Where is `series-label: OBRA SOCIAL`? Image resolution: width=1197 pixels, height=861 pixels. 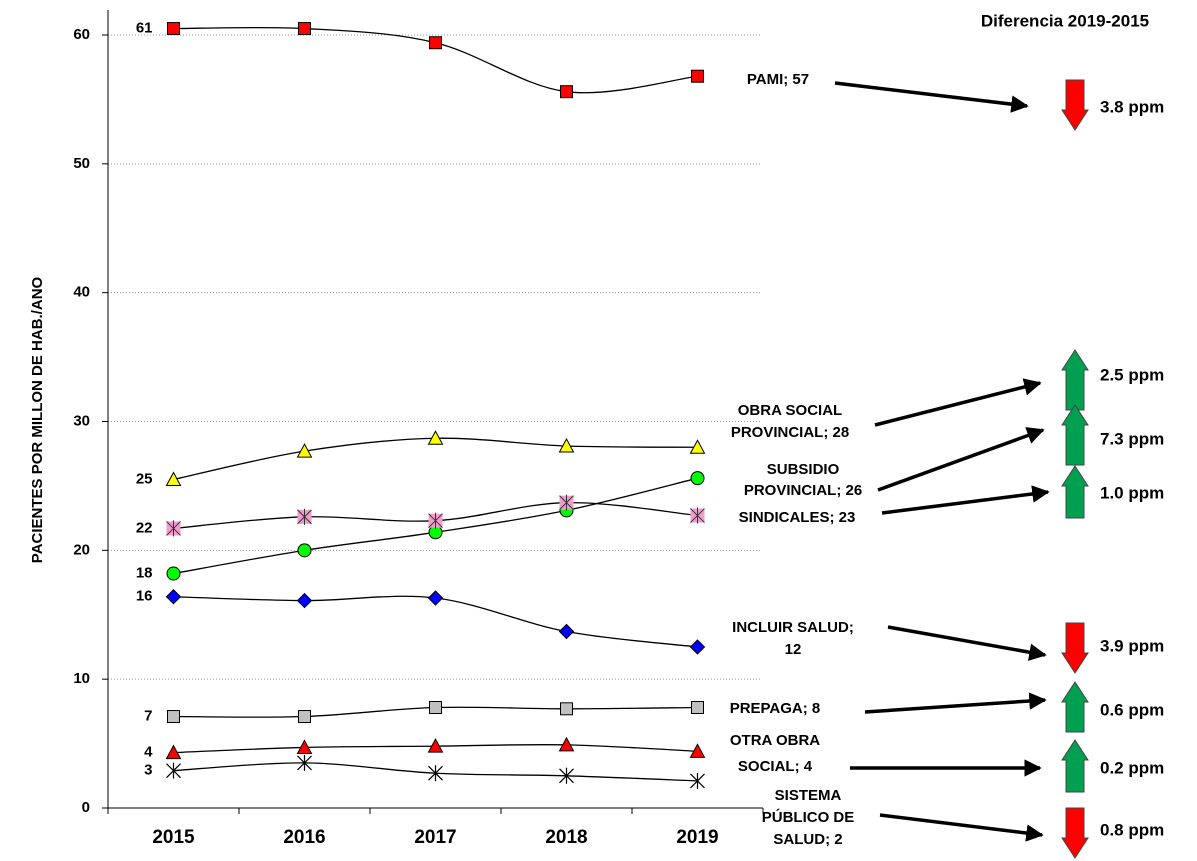
series-label: OBRA SOCIAL is located at coordinates (790, 410).